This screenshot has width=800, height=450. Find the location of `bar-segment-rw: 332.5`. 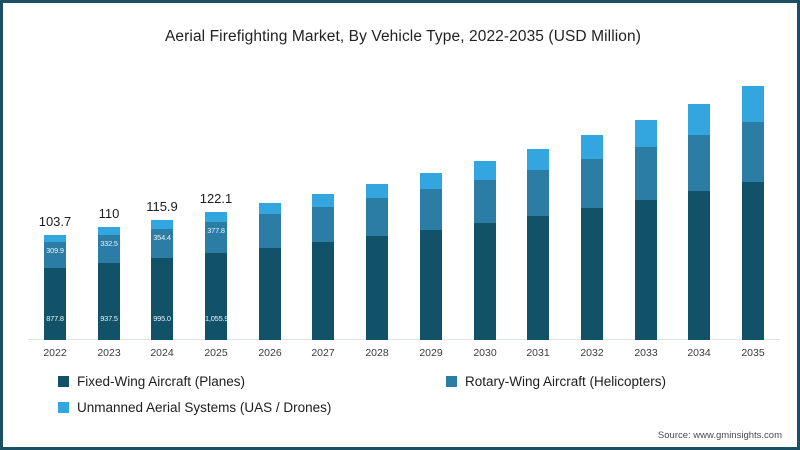

bar-segment-rw: 332.5 is located at coordinates (109, 249).